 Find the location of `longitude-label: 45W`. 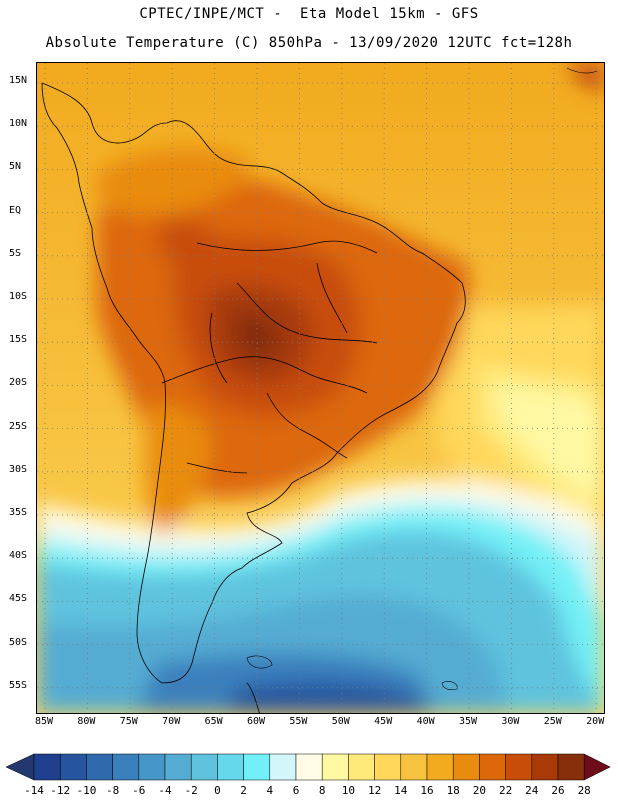

longitude-label: 45W is located at coordinates (383, 721).